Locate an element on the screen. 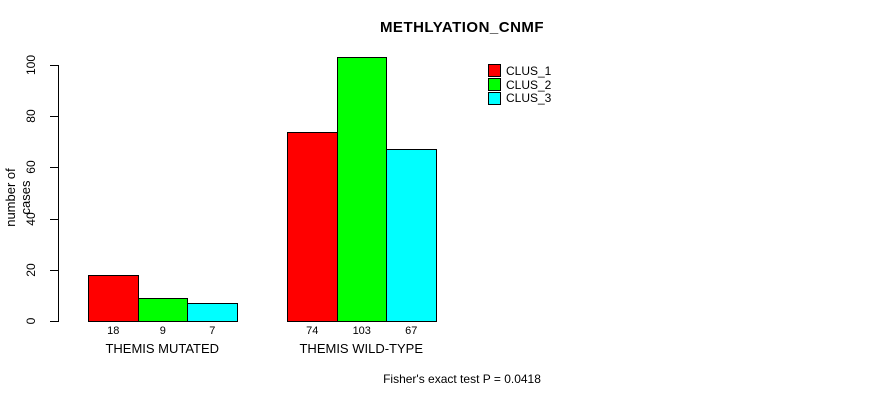  y-axis-line is located at coordinates (58, 193).